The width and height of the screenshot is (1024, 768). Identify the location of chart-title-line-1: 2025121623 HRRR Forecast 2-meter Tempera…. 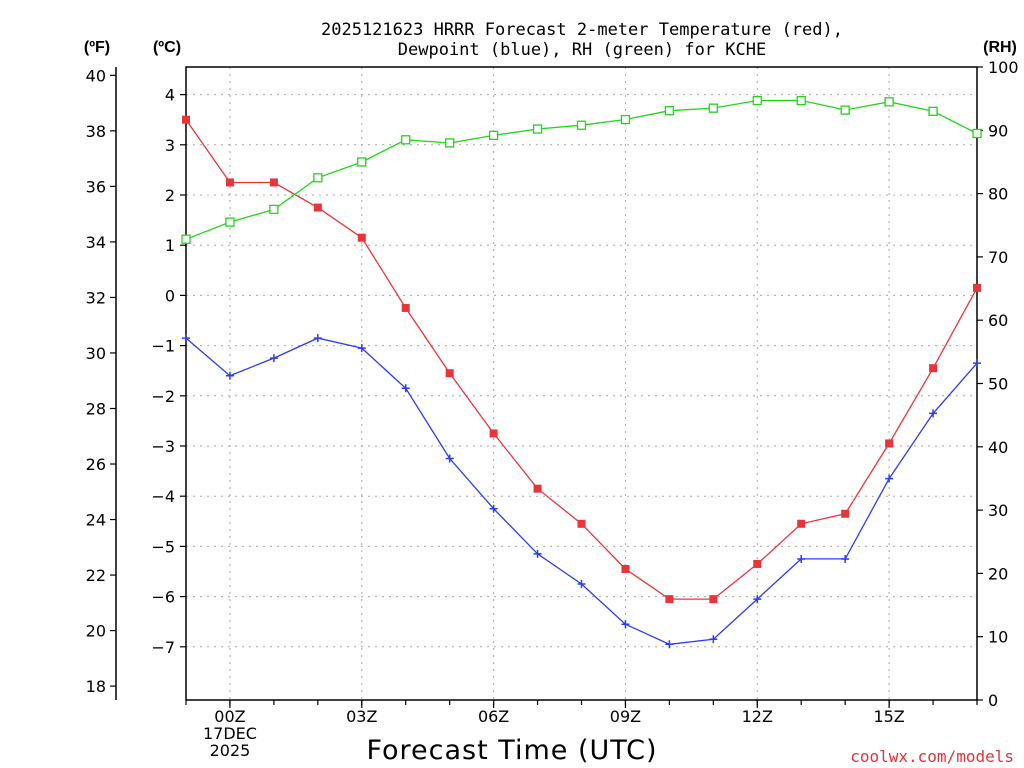
(582, 30).